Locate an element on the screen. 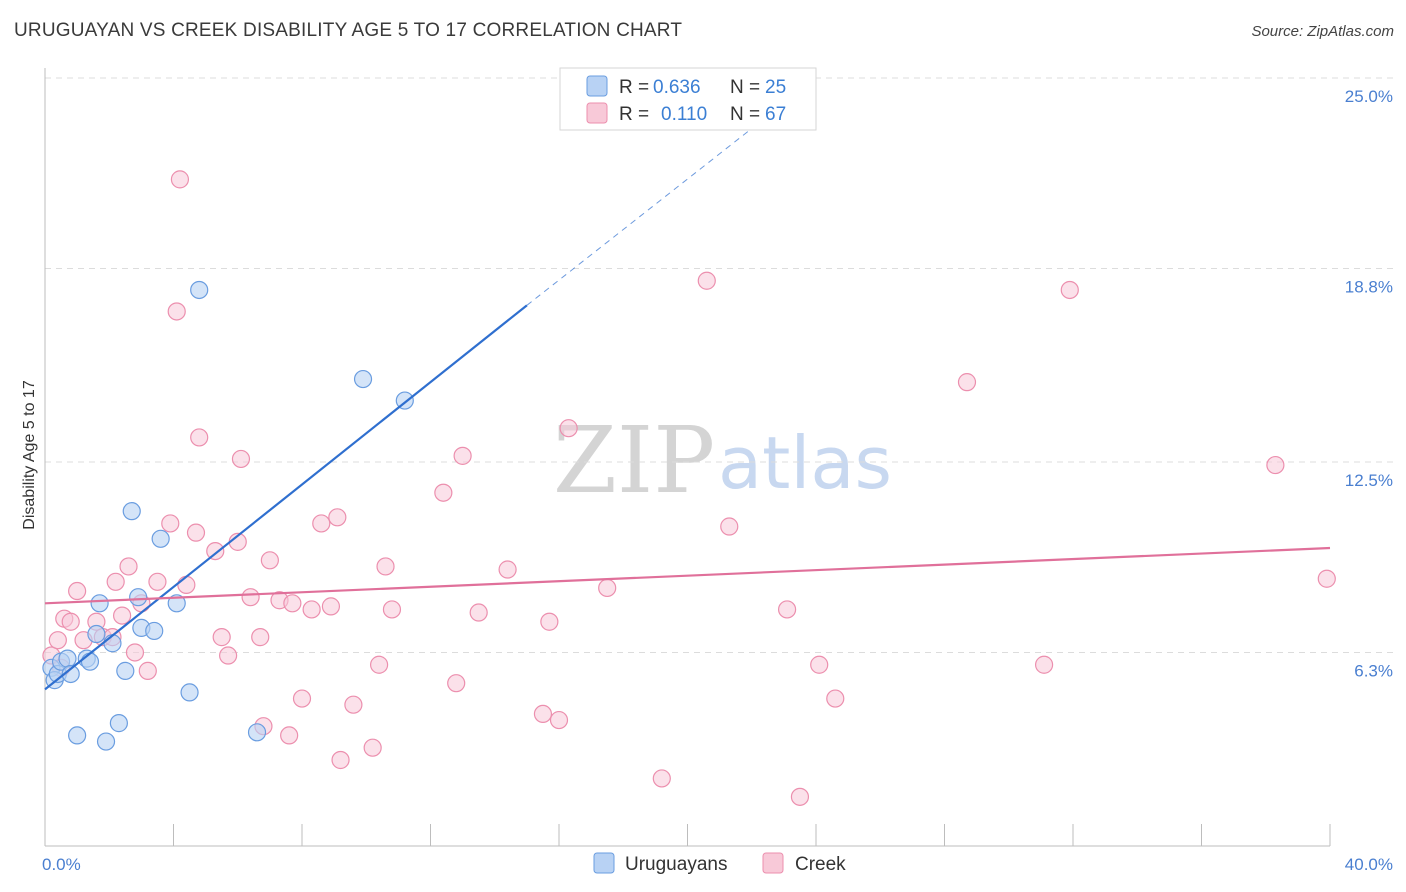  x-tick-label: 0.0% is located at coordinates (61, 864).